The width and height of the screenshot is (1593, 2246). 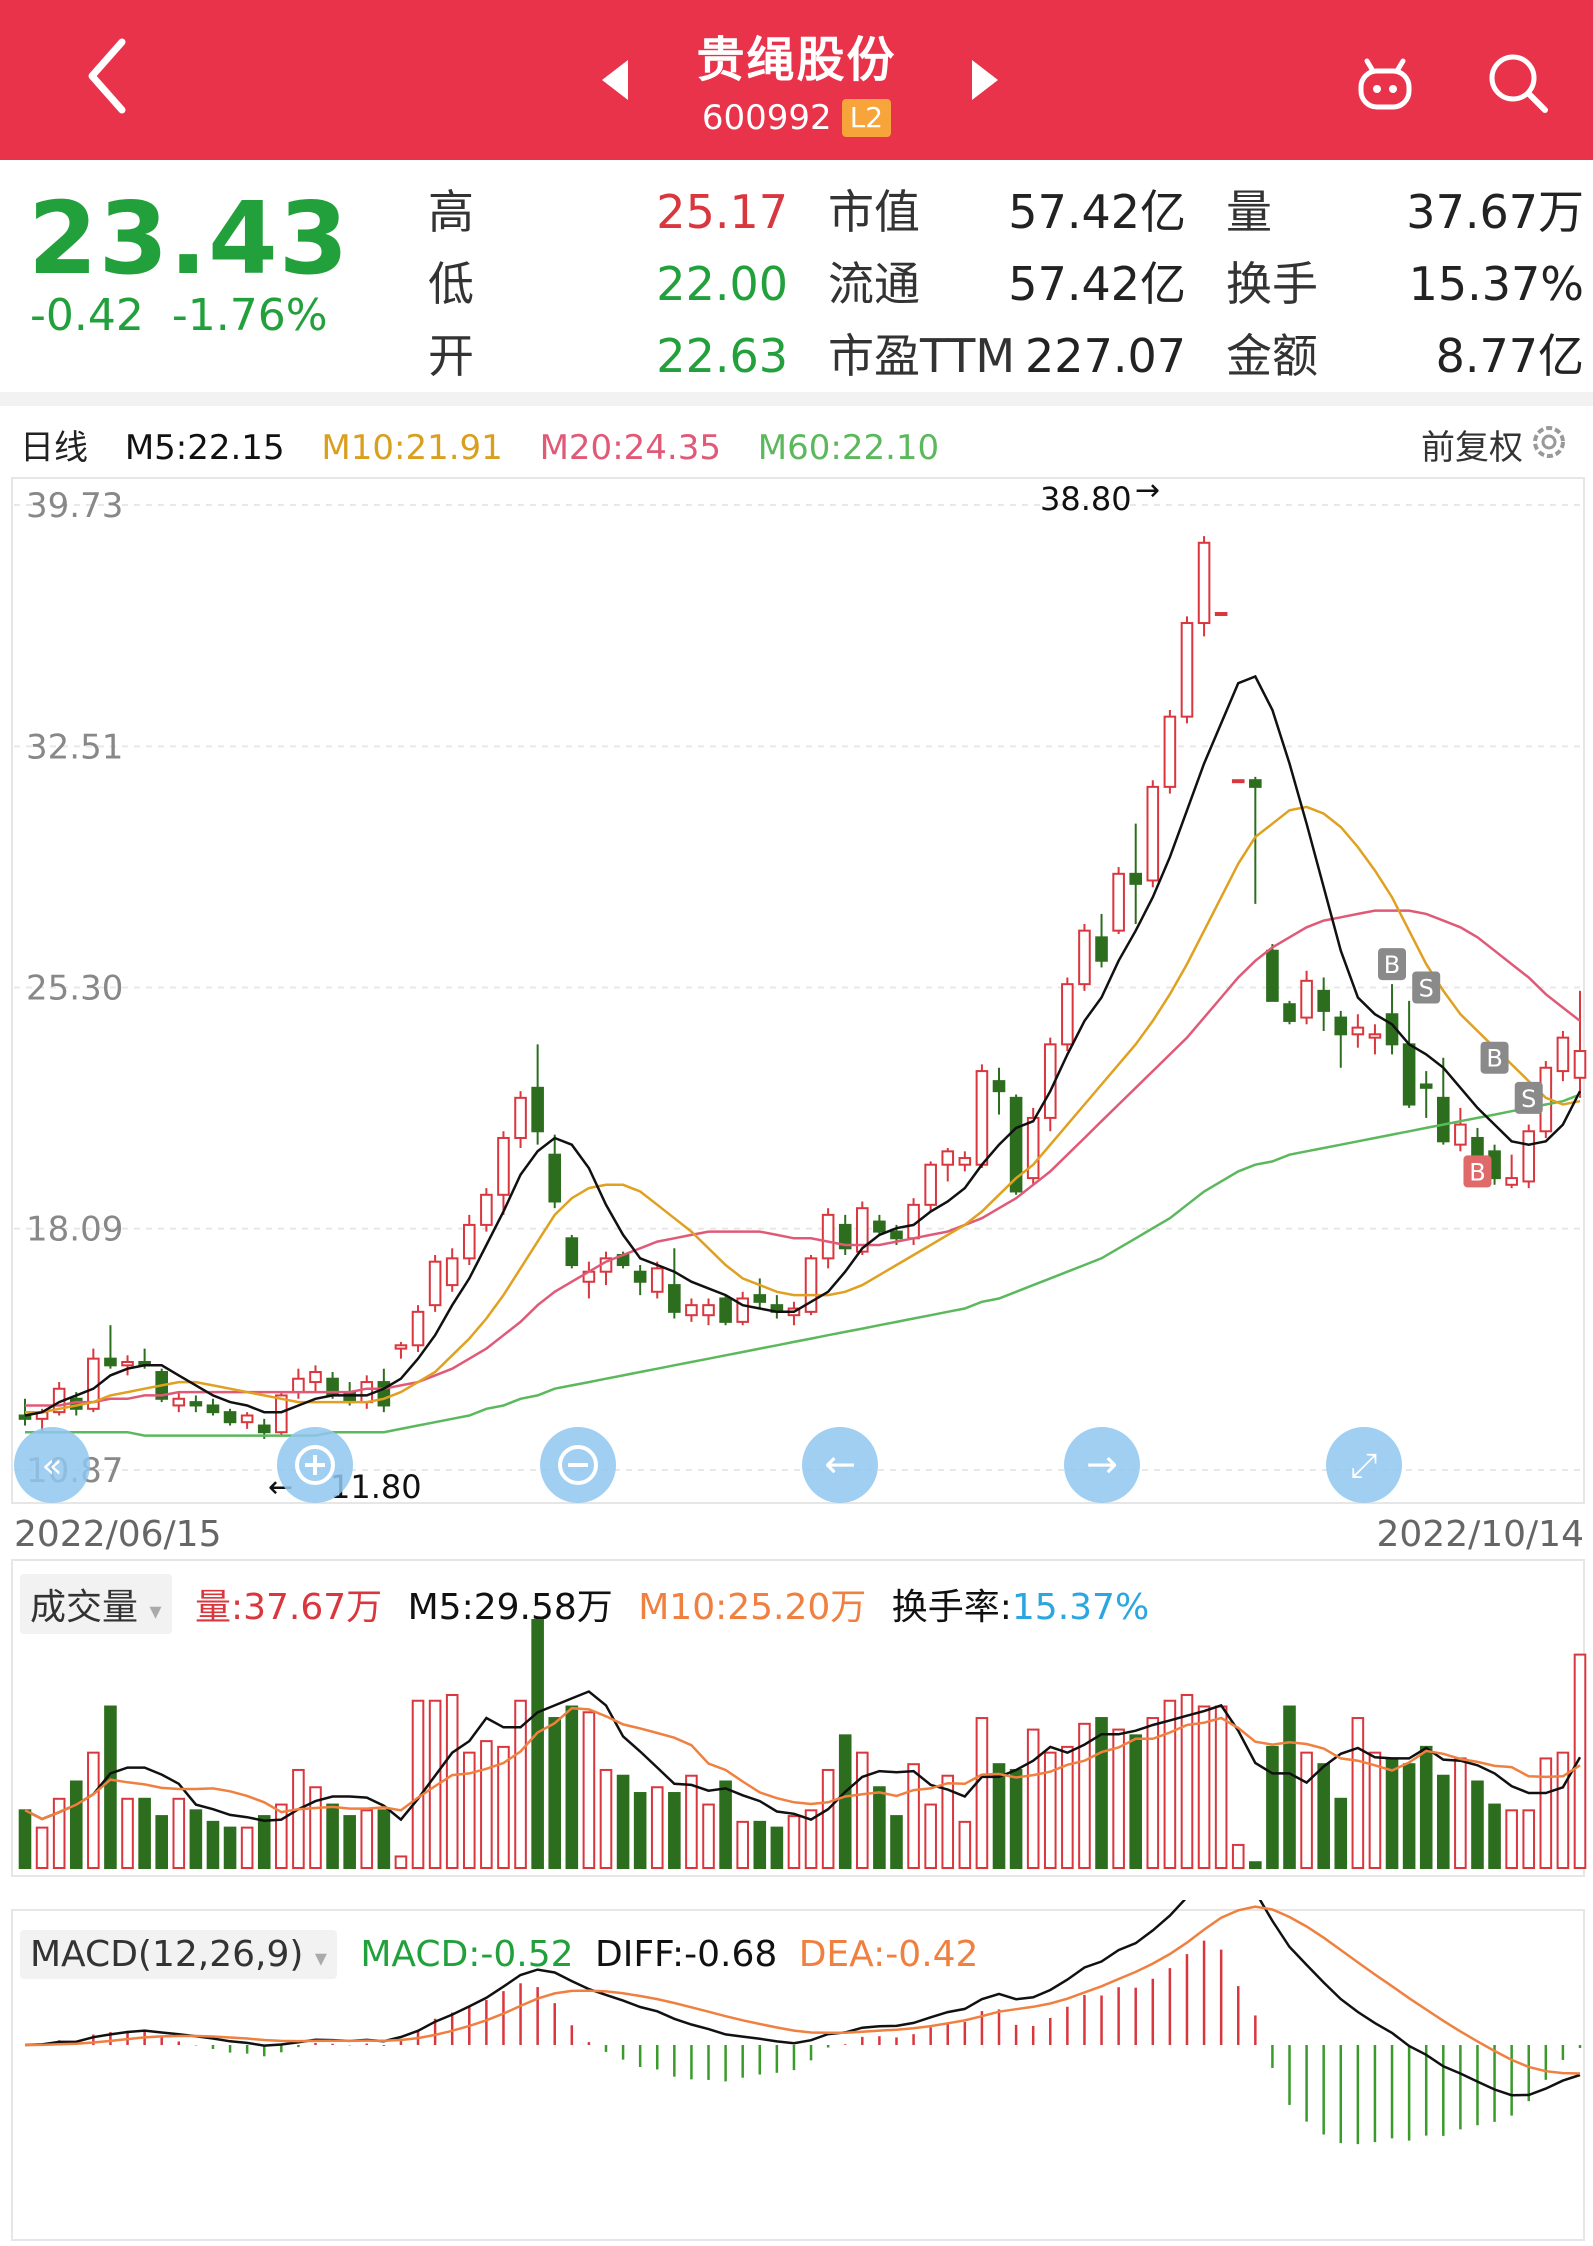 What do you see at coordinates (1272, 284) in the screenshot?
I see `turnover-label: 换手` at bounding box center [1272, 284].